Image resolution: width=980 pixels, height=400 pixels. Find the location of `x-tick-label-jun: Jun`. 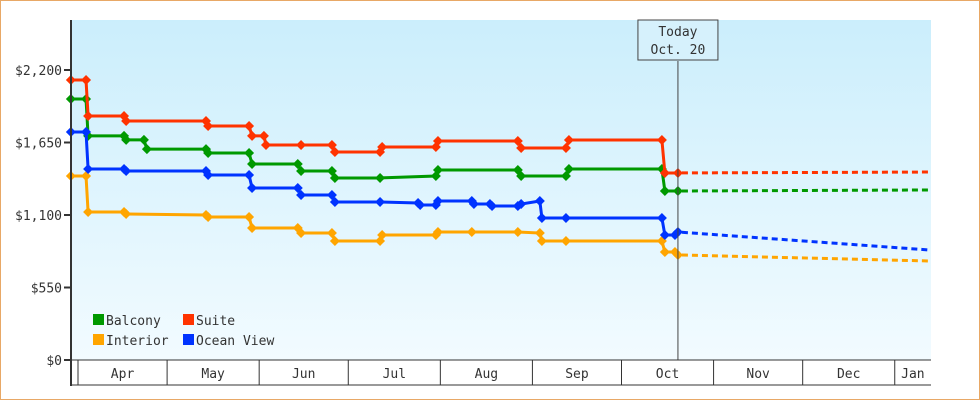

x-tick-label-jun: Jun is located at coordinates (303, 374).